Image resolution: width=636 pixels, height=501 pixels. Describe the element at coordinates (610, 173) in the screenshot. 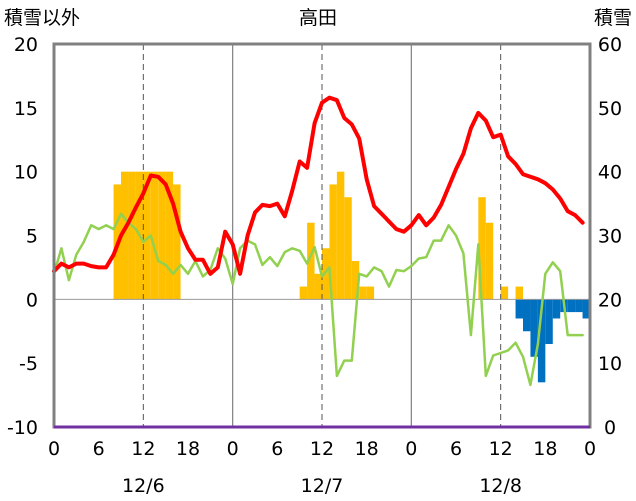

I see `right-tick-label: 40` at that location.